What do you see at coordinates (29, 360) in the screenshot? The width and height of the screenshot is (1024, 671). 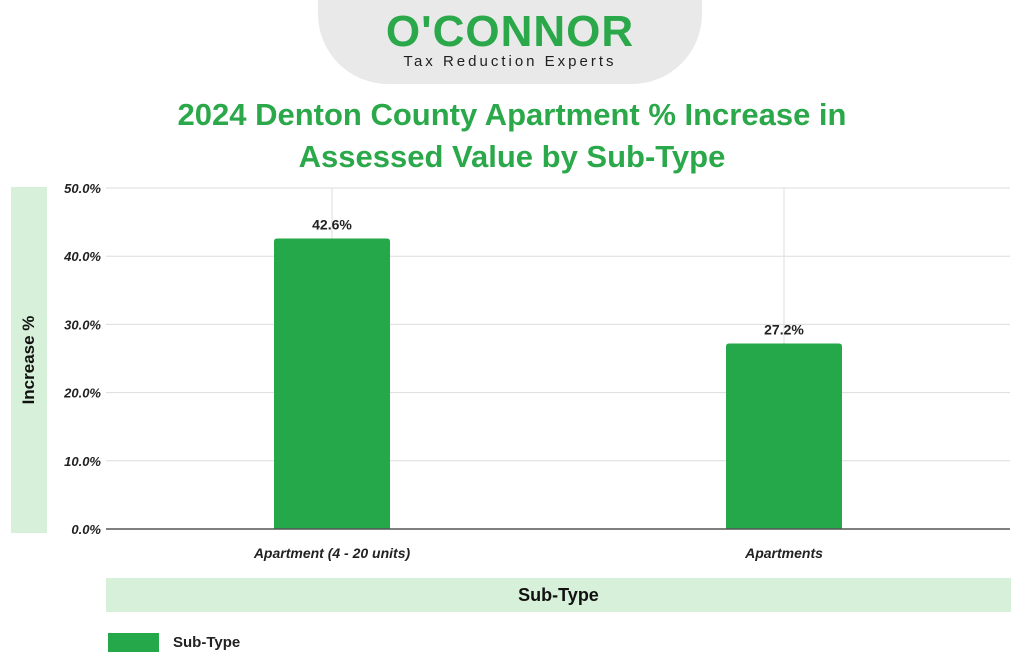 I see `y-axis-label-band: Increase %` at bounding box center [29, 360].